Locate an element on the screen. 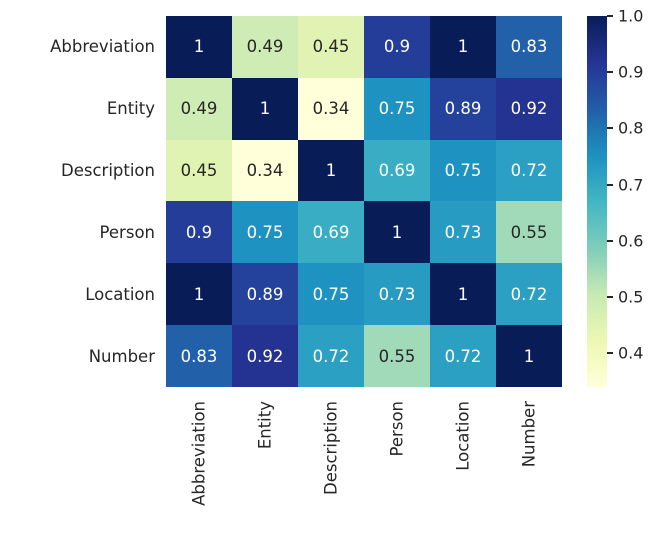 This screenshot has width=662, height=553. heatmap-cell-description-entity: 0.34 is located at coordinates (265, 170).